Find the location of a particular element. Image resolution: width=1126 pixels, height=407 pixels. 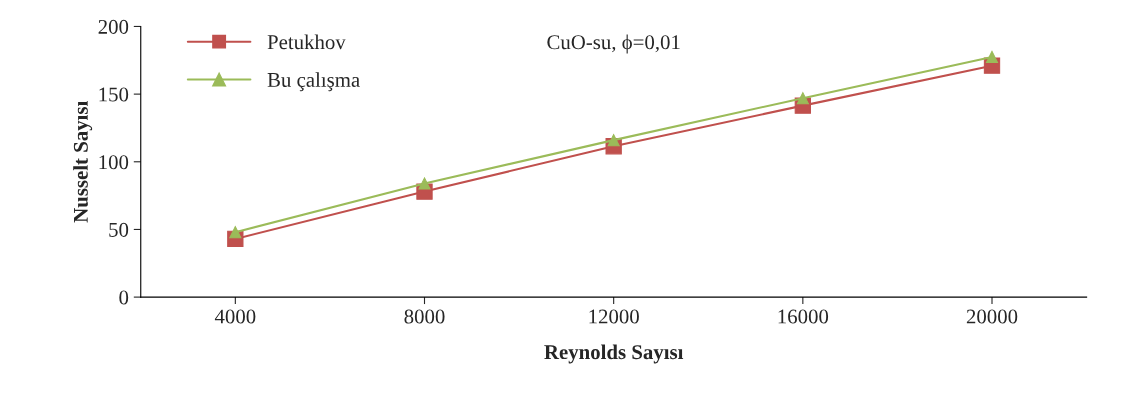

legend-label: Petukhov is located at coordinates (306, 42).